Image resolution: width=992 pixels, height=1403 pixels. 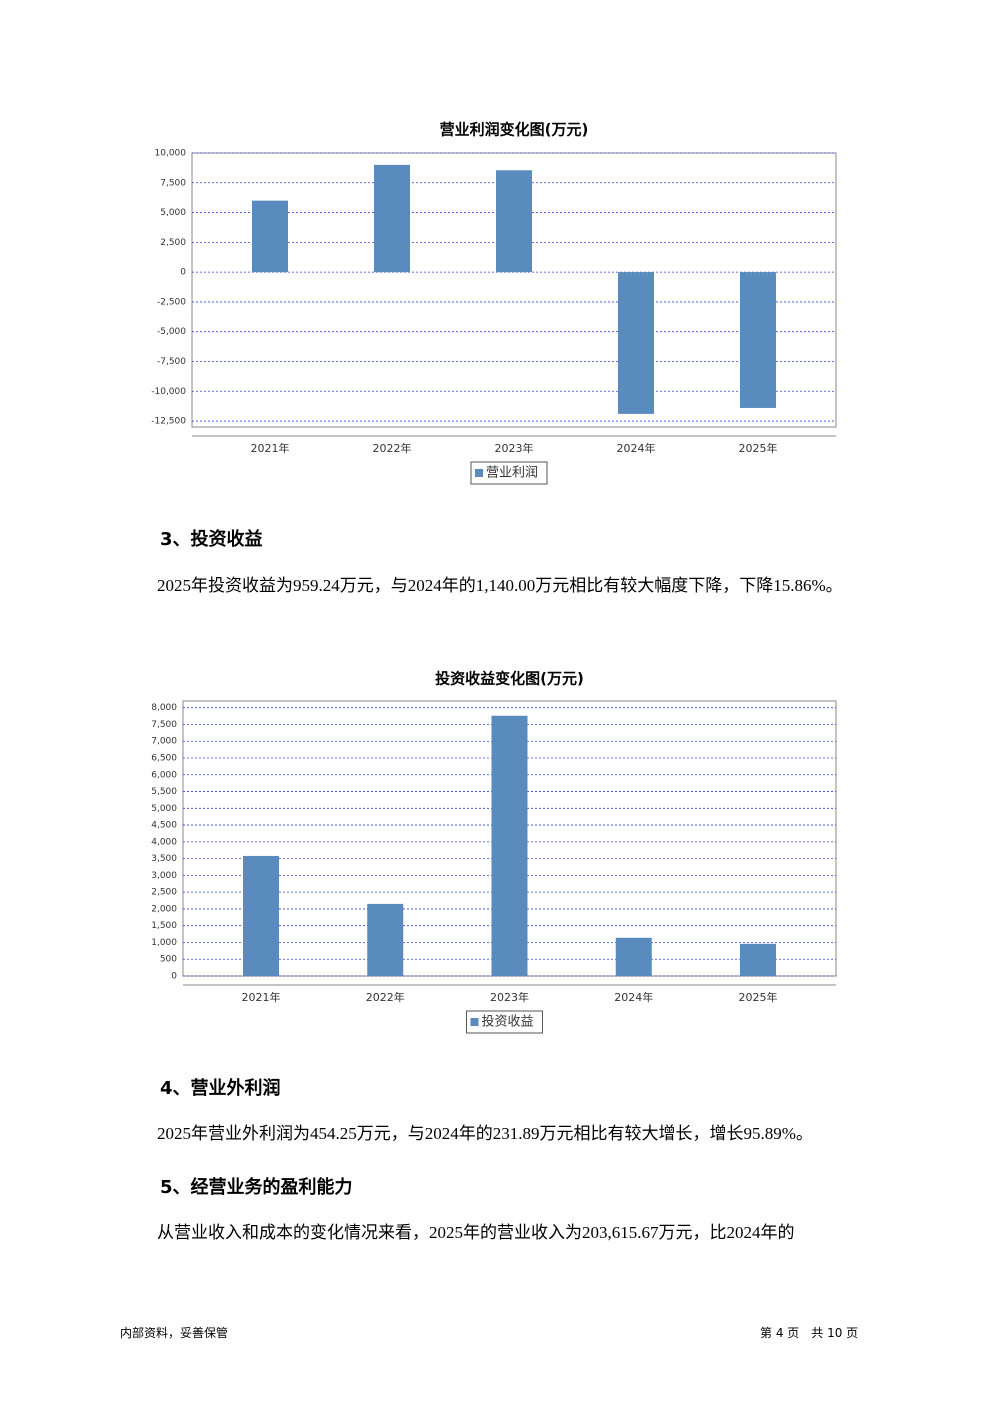 I want to click on y-tick-label: 10,000, so click(x=171, y=154).